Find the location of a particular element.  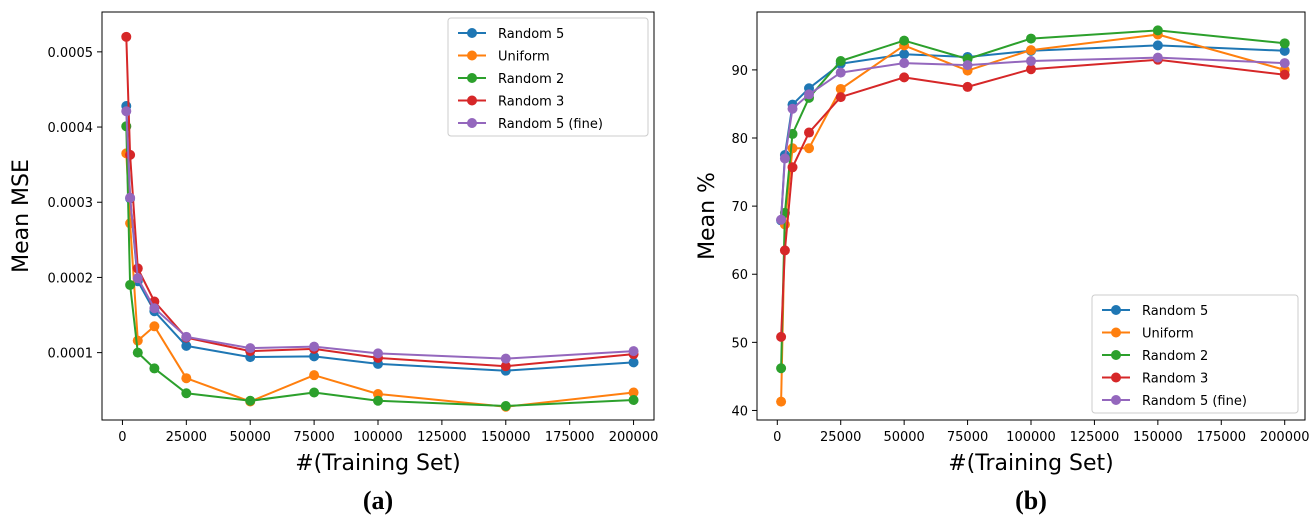

x-tick-label: 25000 is located at coordinates (840, 437).